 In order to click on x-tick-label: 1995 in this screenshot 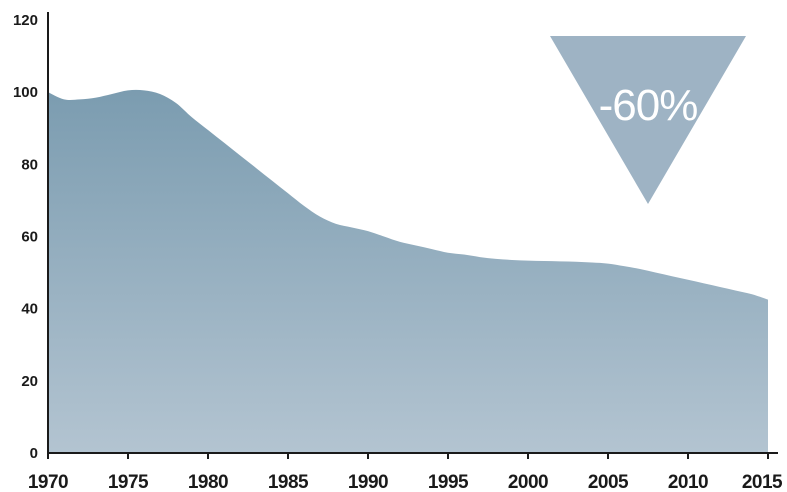, I will do `click(448, 482)`.